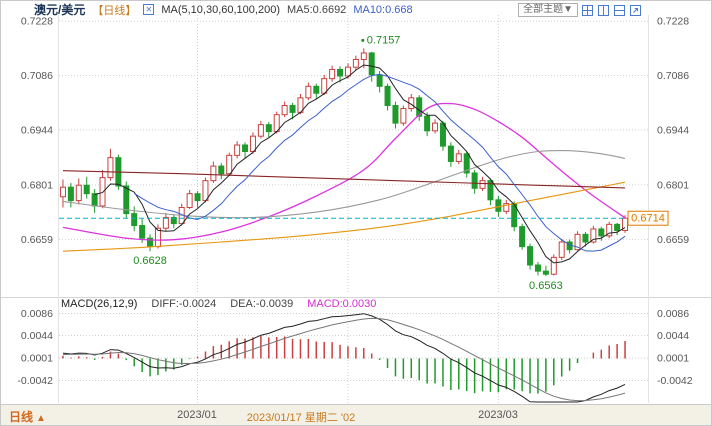 The width and height of the screenshot is (712, 426). What do you see at coordinates (498, 415) in the screenshot?
I see `x-axis-label-march: 2023/03` at bounding box center [498, 415].